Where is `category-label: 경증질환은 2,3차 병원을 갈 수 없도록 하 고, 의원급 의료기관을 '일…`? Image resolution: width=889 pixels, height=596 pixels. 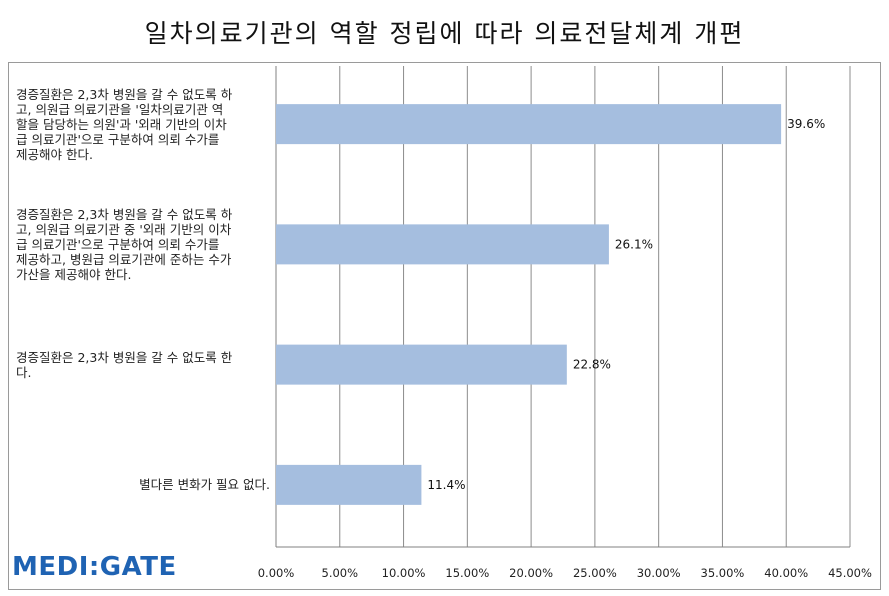
category-label: 경증질환은 2,3차 병원을 갈 수 없도록 하 고, 의원급 의료기관을 '일… is located at coordinates (124, 124).